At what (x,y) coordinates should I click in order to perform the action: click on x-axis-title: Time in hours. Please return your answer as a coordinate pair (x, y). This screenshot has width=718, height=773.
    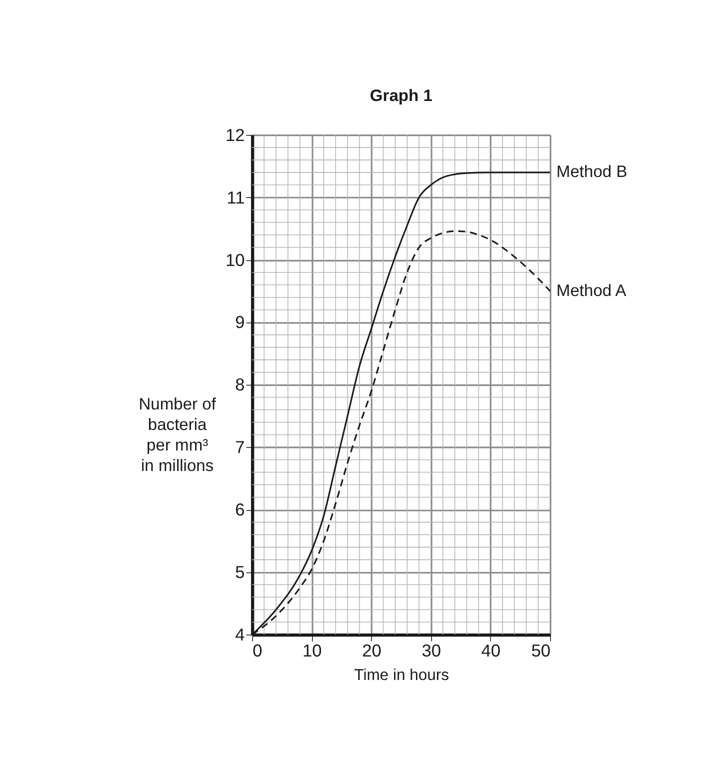
    Looking at the image, I should click on (402, 675).